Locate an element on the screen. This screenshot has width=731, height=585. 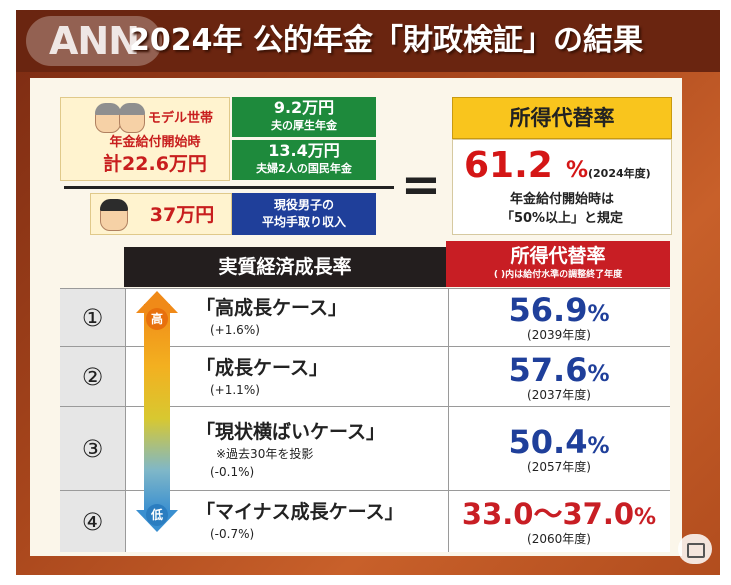
table-header-rate-subtitle: ( )内は給付水準の調整終了年度 is located at coordinates (558, 275).